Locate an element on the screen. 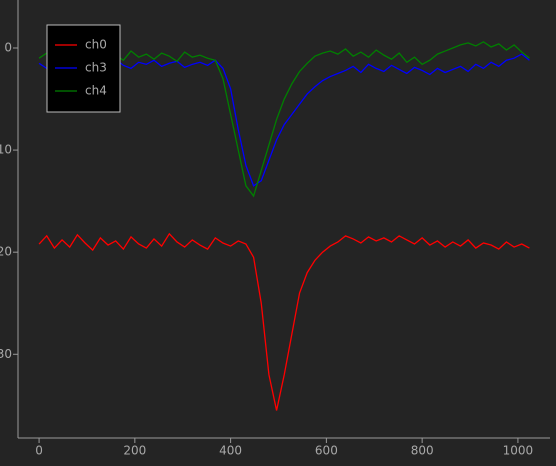 This screenshot has width=556, height=466. x-tick-label: 800 is located at coordinates (422, 451).